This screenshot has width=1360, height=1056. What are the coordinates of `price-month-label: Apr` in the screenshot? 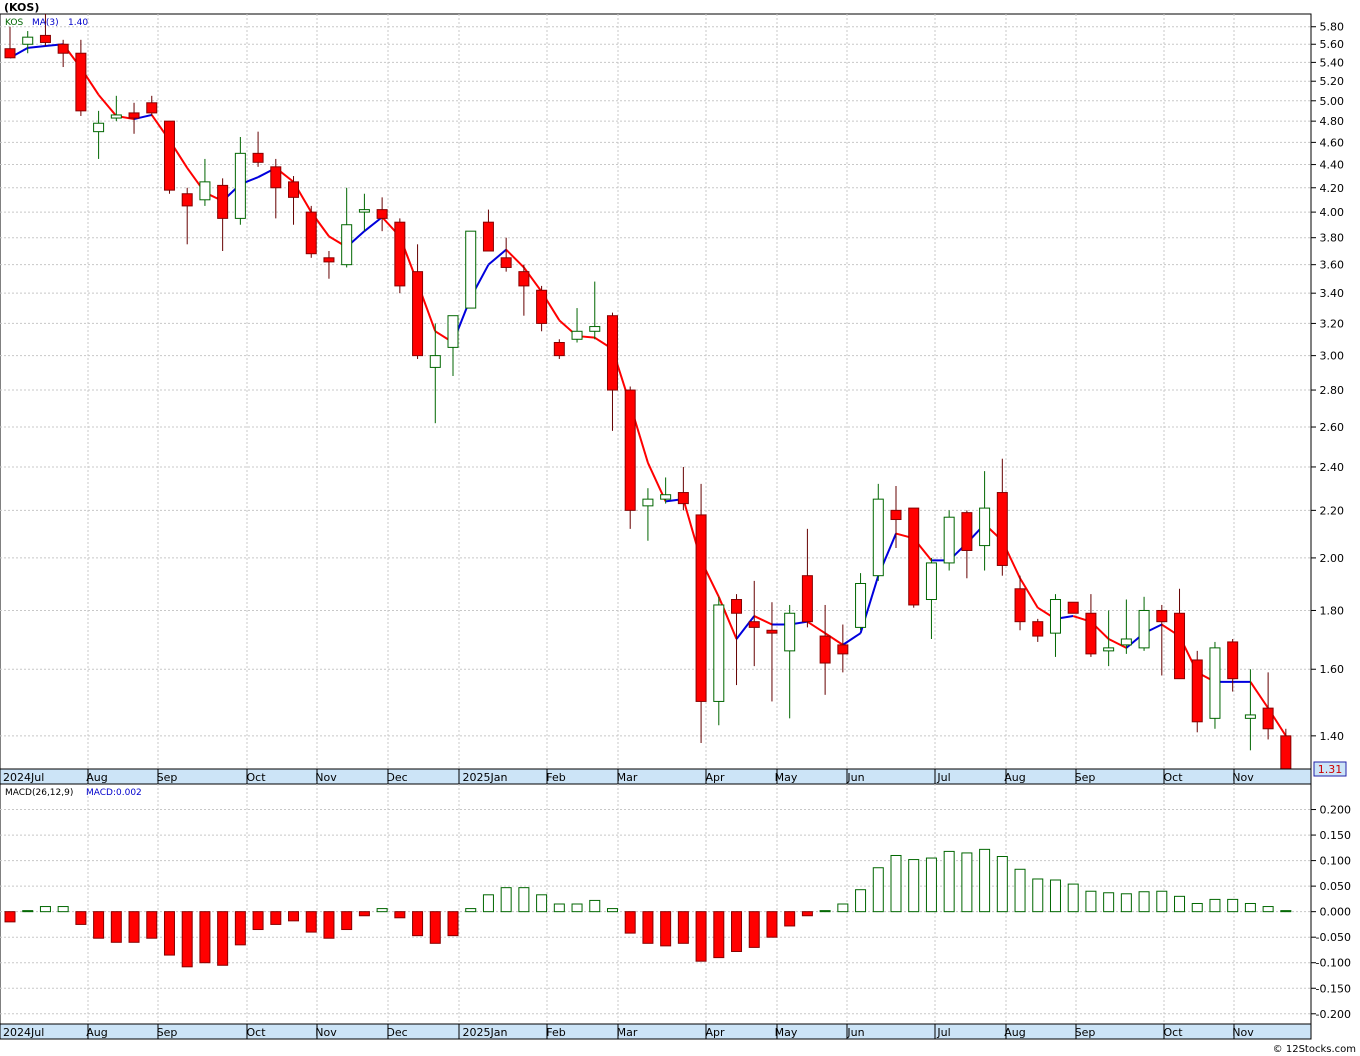 It's located at (715, 777).